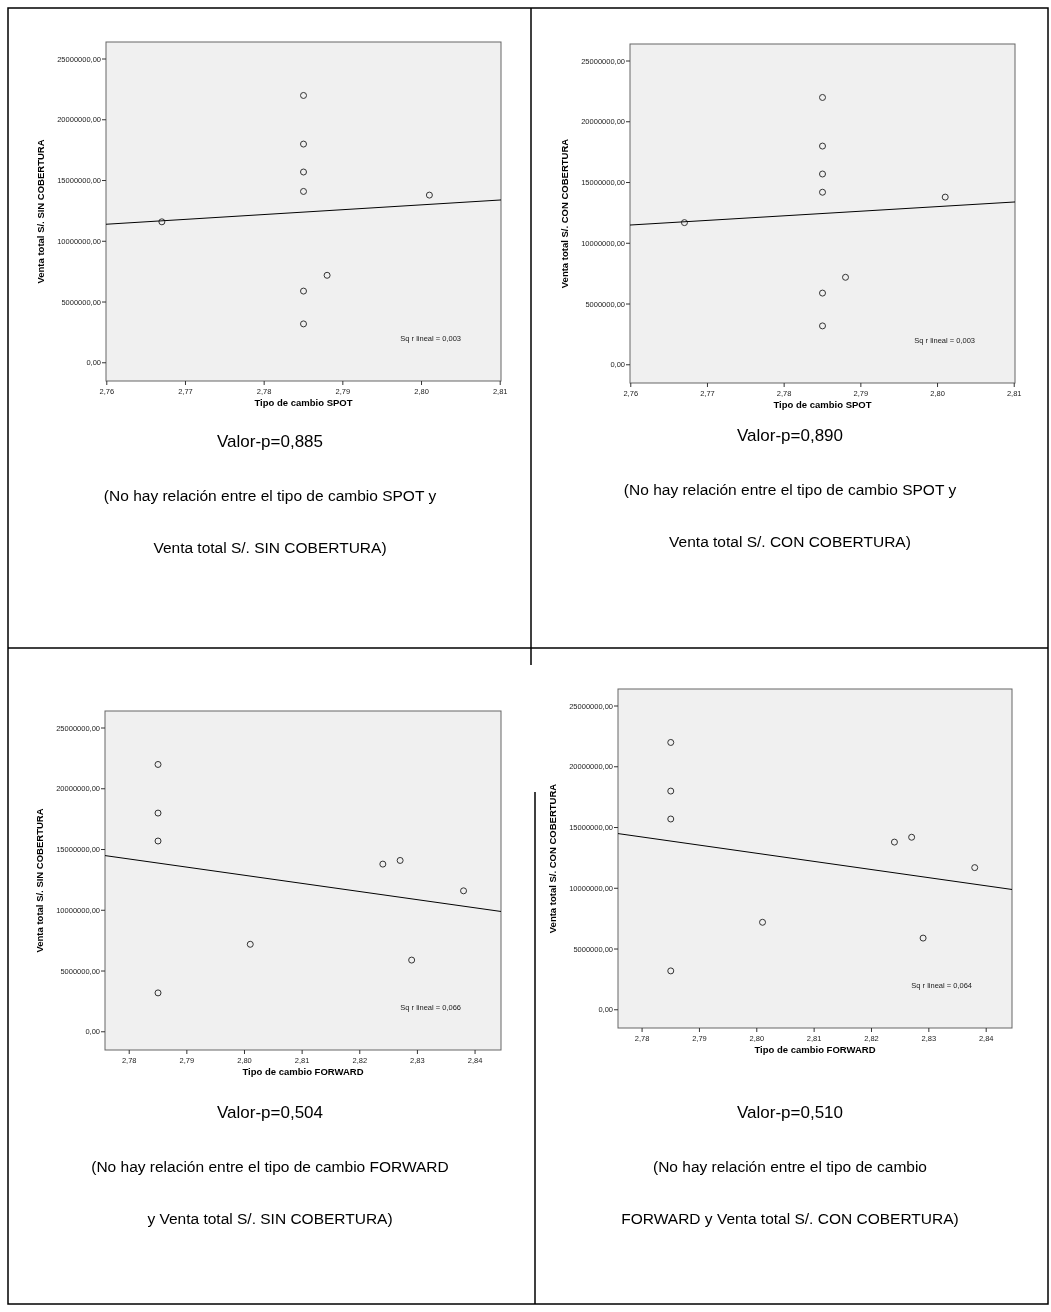  Describe the element at coordinates (790, 1112) in the screenshot. I see `text: Valor-p=0,510` at that location.